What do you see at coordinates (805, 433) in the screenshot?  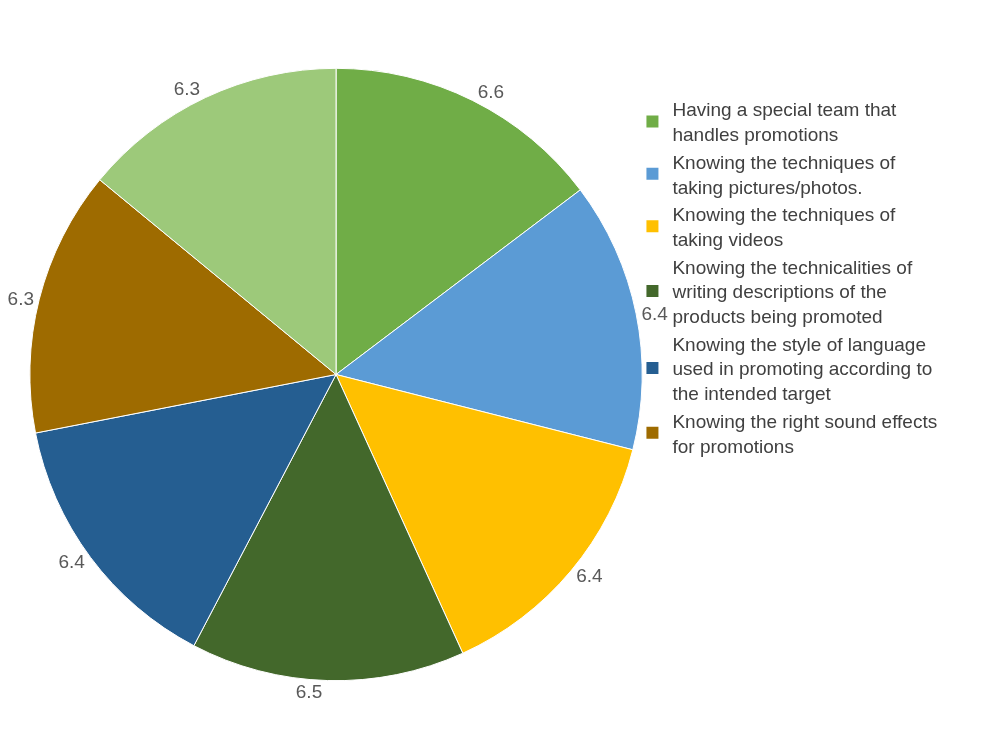 I see `legend-label: Knowing the right sound effects for promotions` at bounding box center [805, 433].